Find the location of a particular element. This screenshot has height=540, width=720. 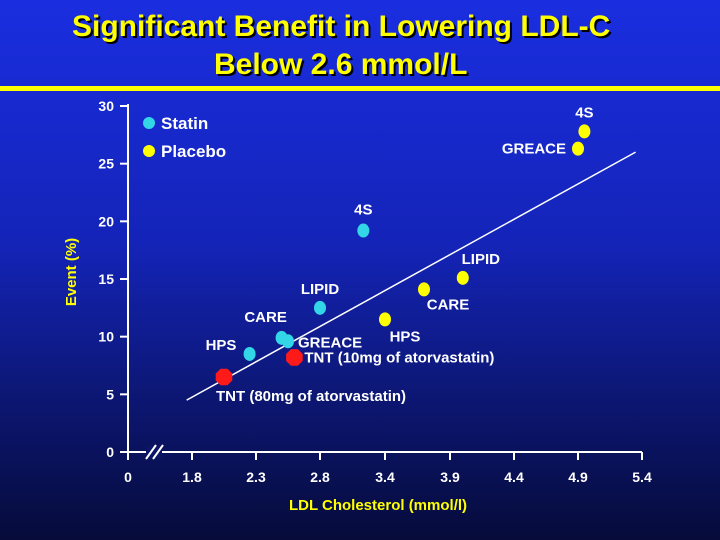

y-tick-label: 15 is located at coordinates (106, 279).